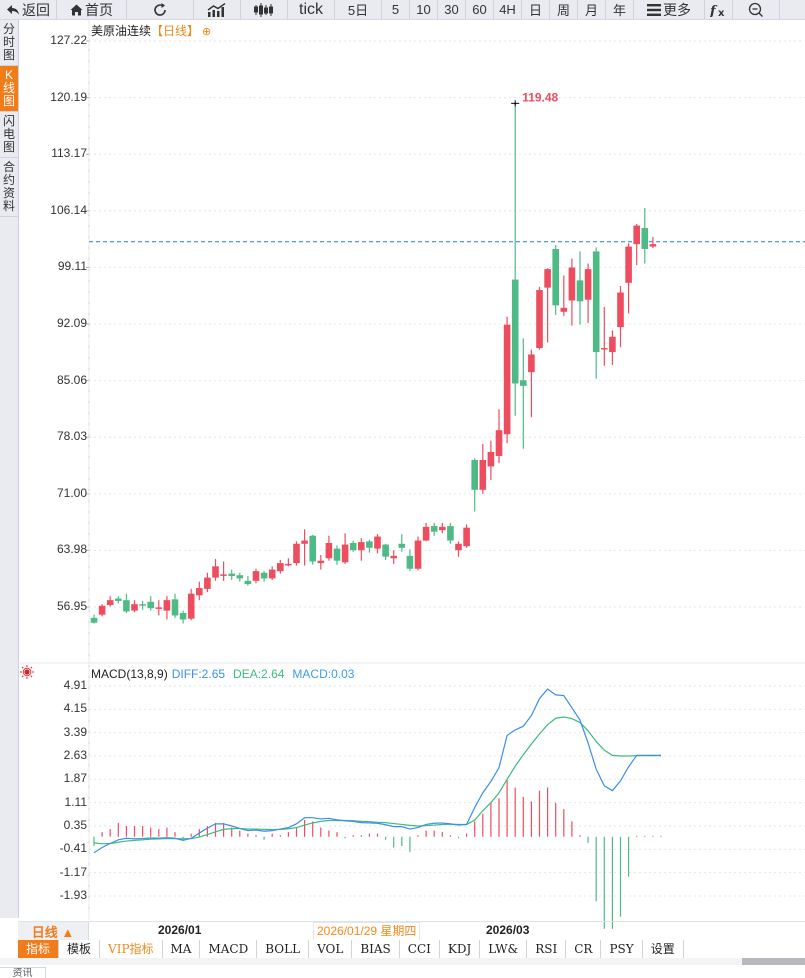 The height and width of the screenshot is (978, 805). Describe the element at coordinates (121, 31) in the screenshot. I see `instrument-name: 美原油连续` at that location.